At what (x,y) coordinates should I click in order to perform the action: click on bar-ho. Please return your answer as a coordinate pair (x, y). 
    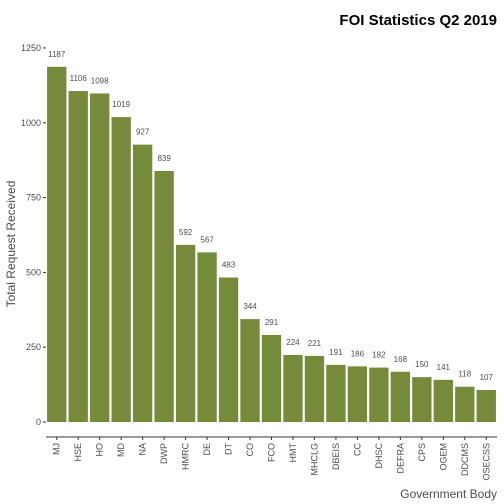
    Looking at the image, I should click on (100, 258).